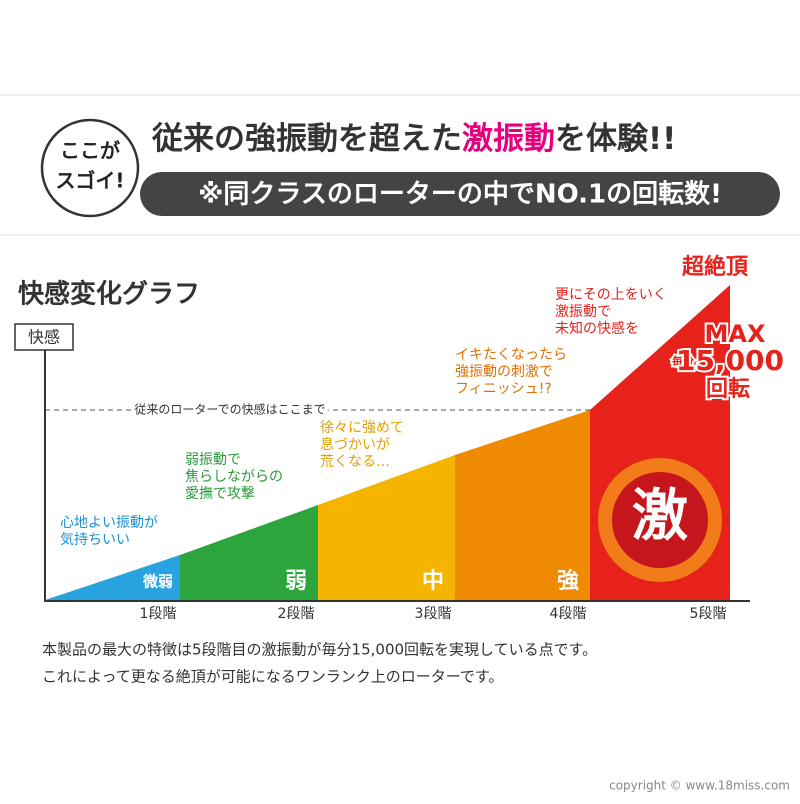  What do you see at coordinates (615, 139) in the screenshot?
I see `headline-part: を体験!!` at bounding box center [615, 139].